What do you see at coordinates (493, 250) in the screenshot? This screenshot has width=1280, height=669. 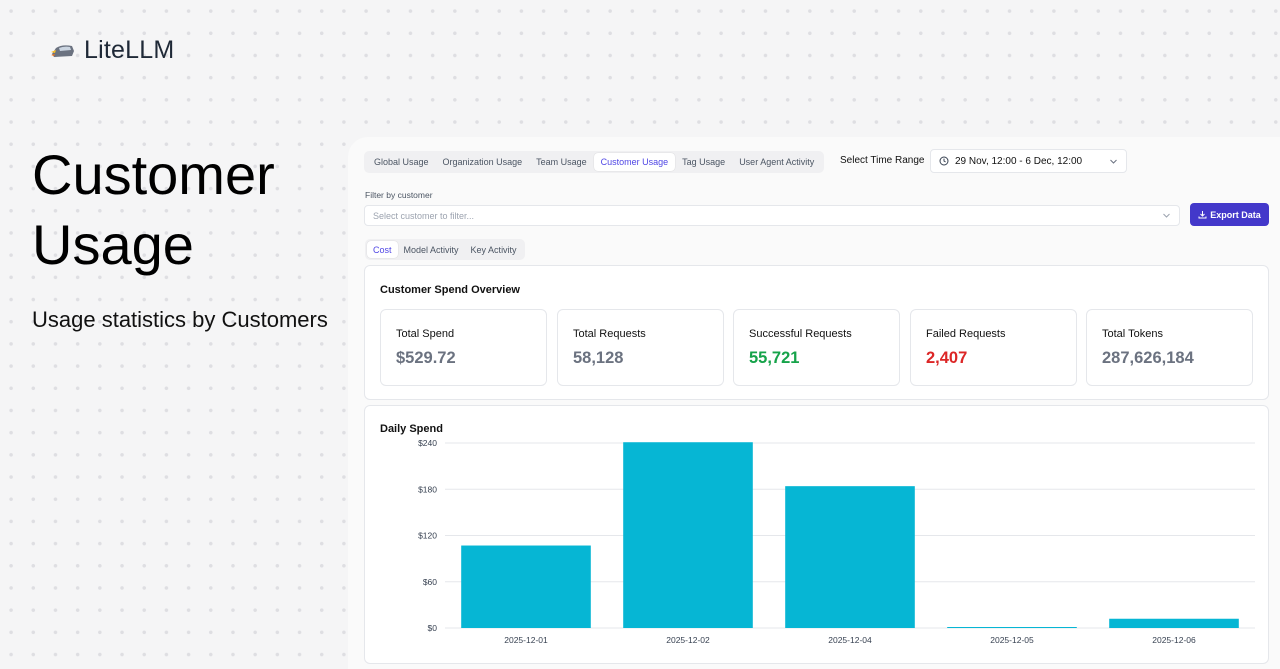 I see `tab-key-activity: Key Activity` at bounding box center [493, 250].